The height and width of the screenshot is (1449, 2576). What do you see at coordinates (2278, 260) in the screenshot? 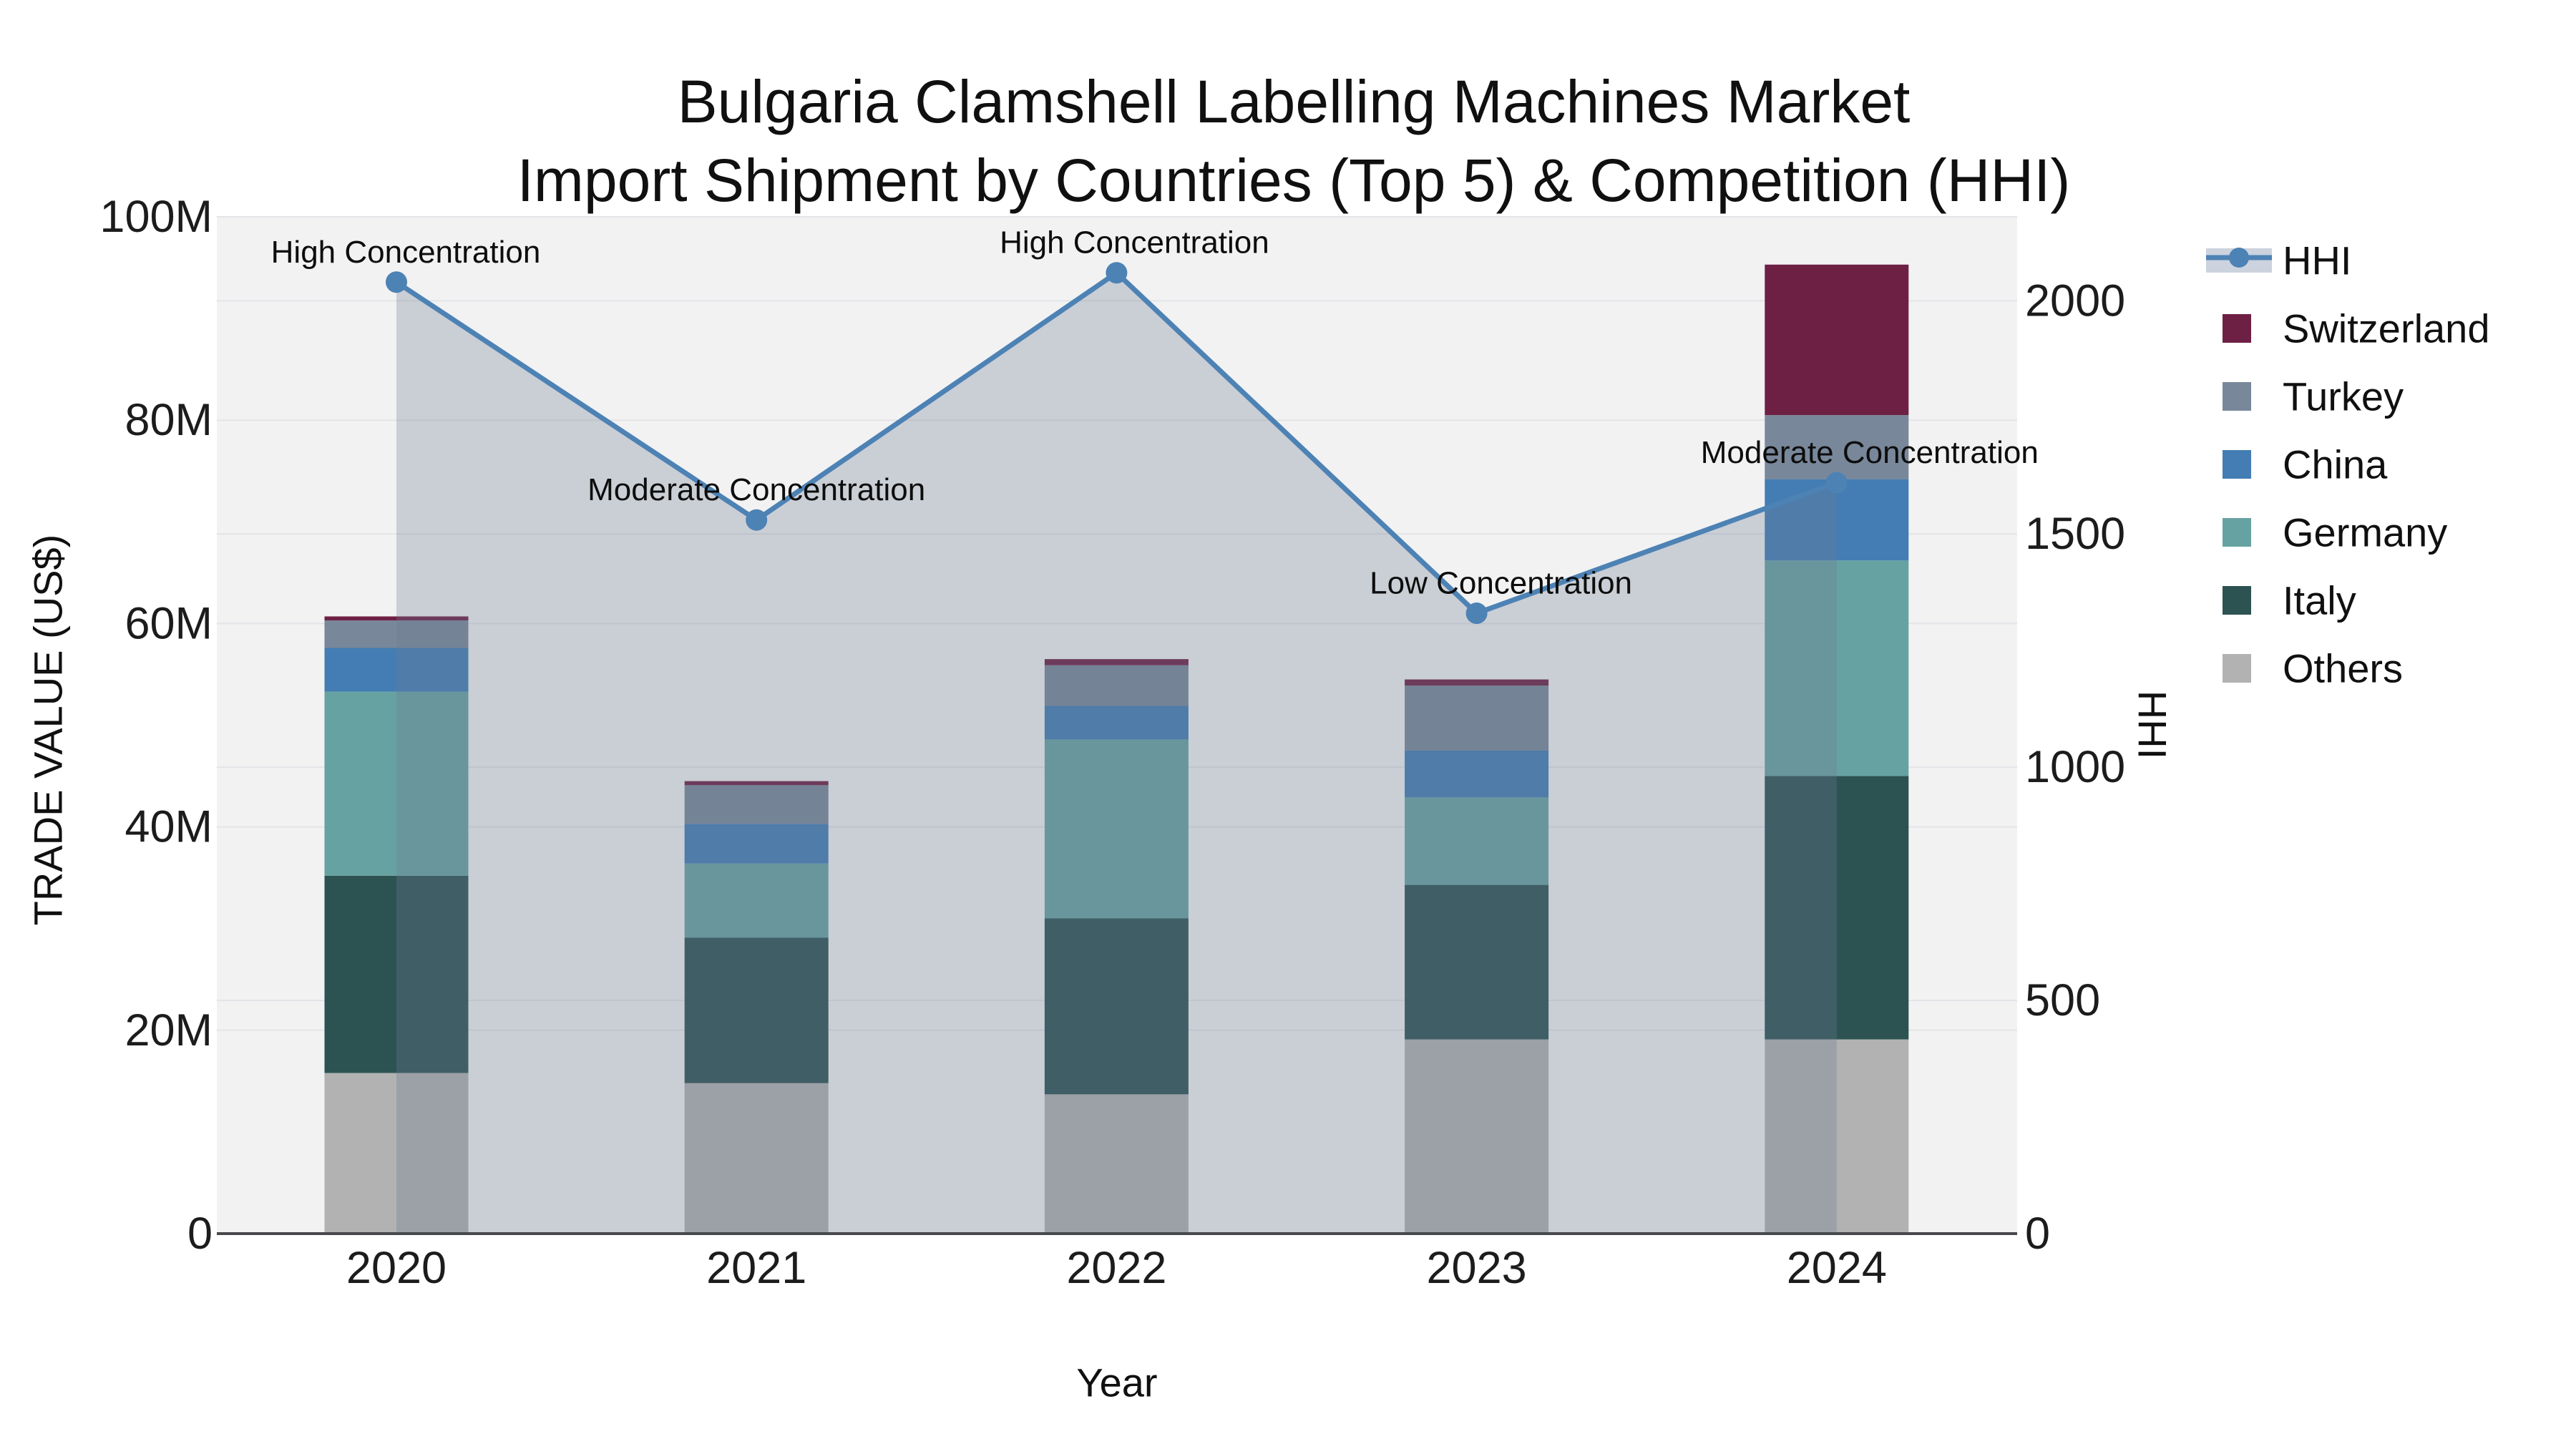
I see `legend-item-hhi: HHI` at bounding box center [2278, 260].